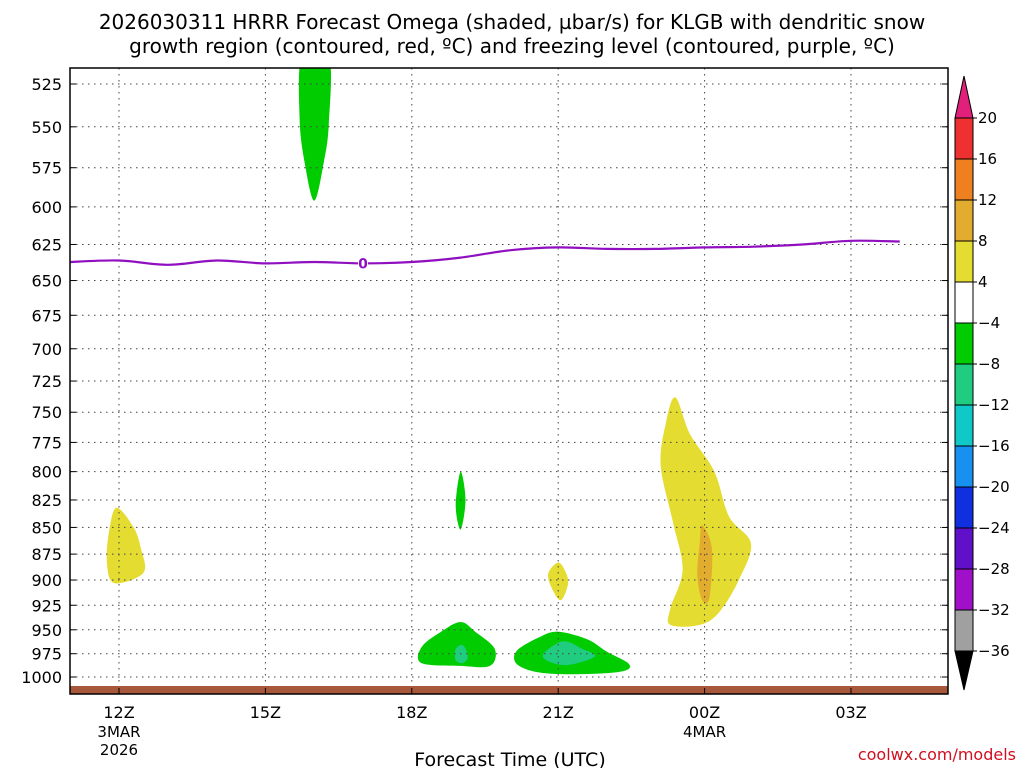 This screenshot has height=768, width=1024. Describe the element at coordinates (46, 580) in the screenshot. I see `y-tick-label: 900` at that location.